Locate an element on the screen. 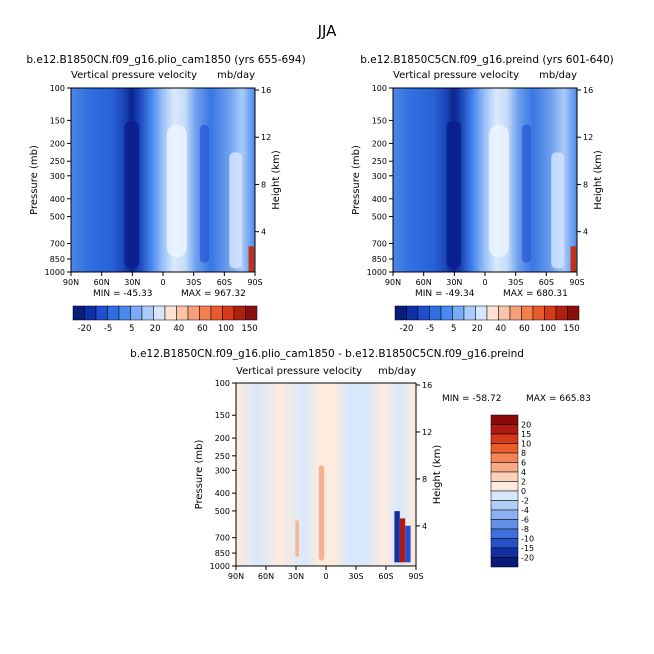 The width and height of the screenshot is (654, 654). y-tick-label: 500 is located at coordinates (379, 217).